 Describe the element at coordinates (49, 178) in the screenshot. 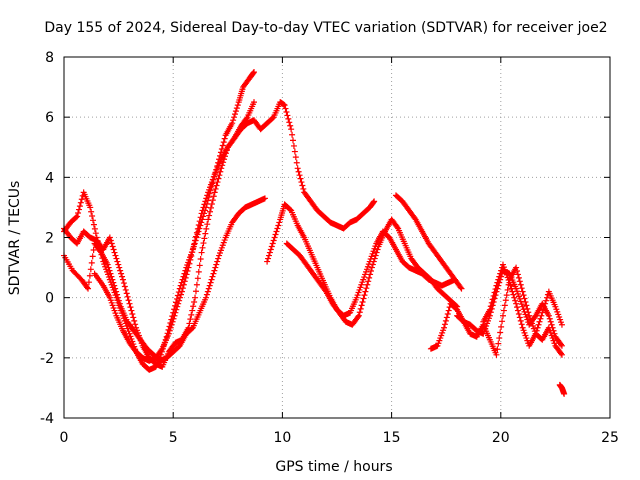

I see `y-tick-label: 4` at that location.